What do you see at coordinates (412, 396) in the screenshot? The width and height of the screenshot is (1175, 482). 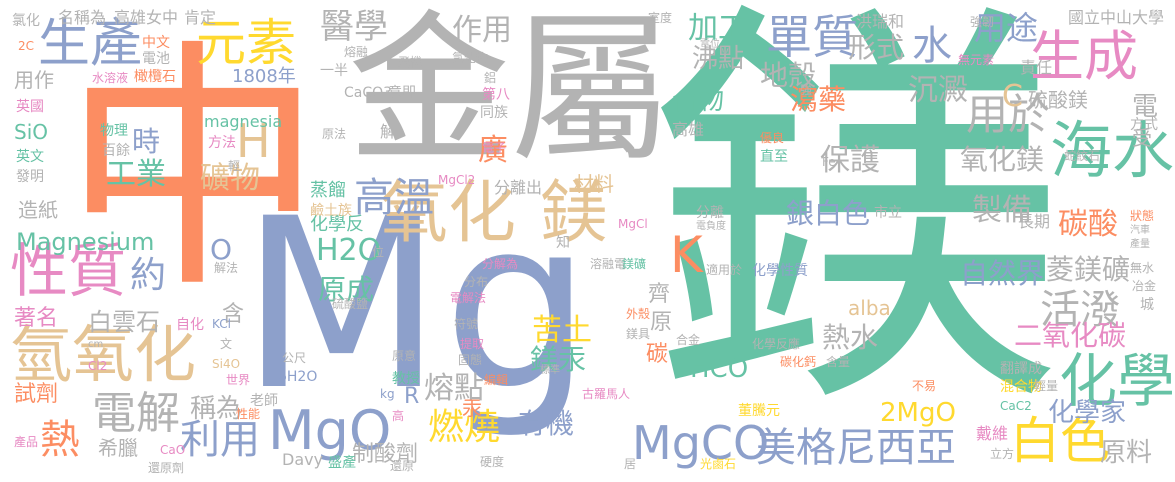 I see `word: R` at bounding box center [412, 396].